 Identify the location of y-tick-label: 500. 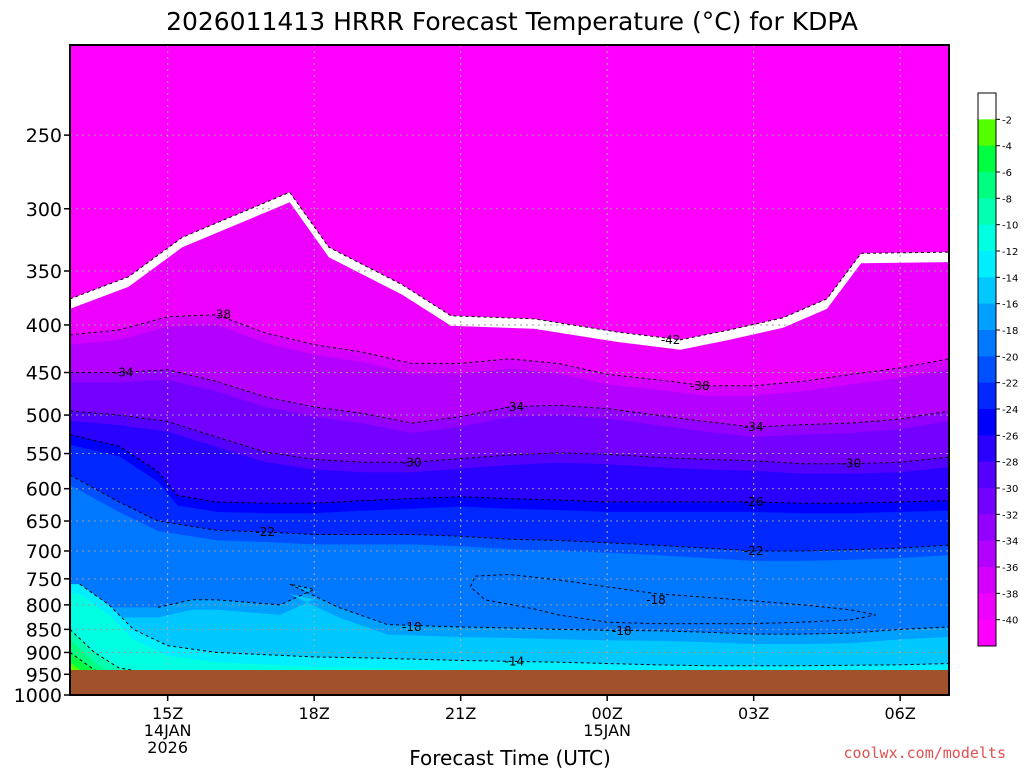
(44, 416).